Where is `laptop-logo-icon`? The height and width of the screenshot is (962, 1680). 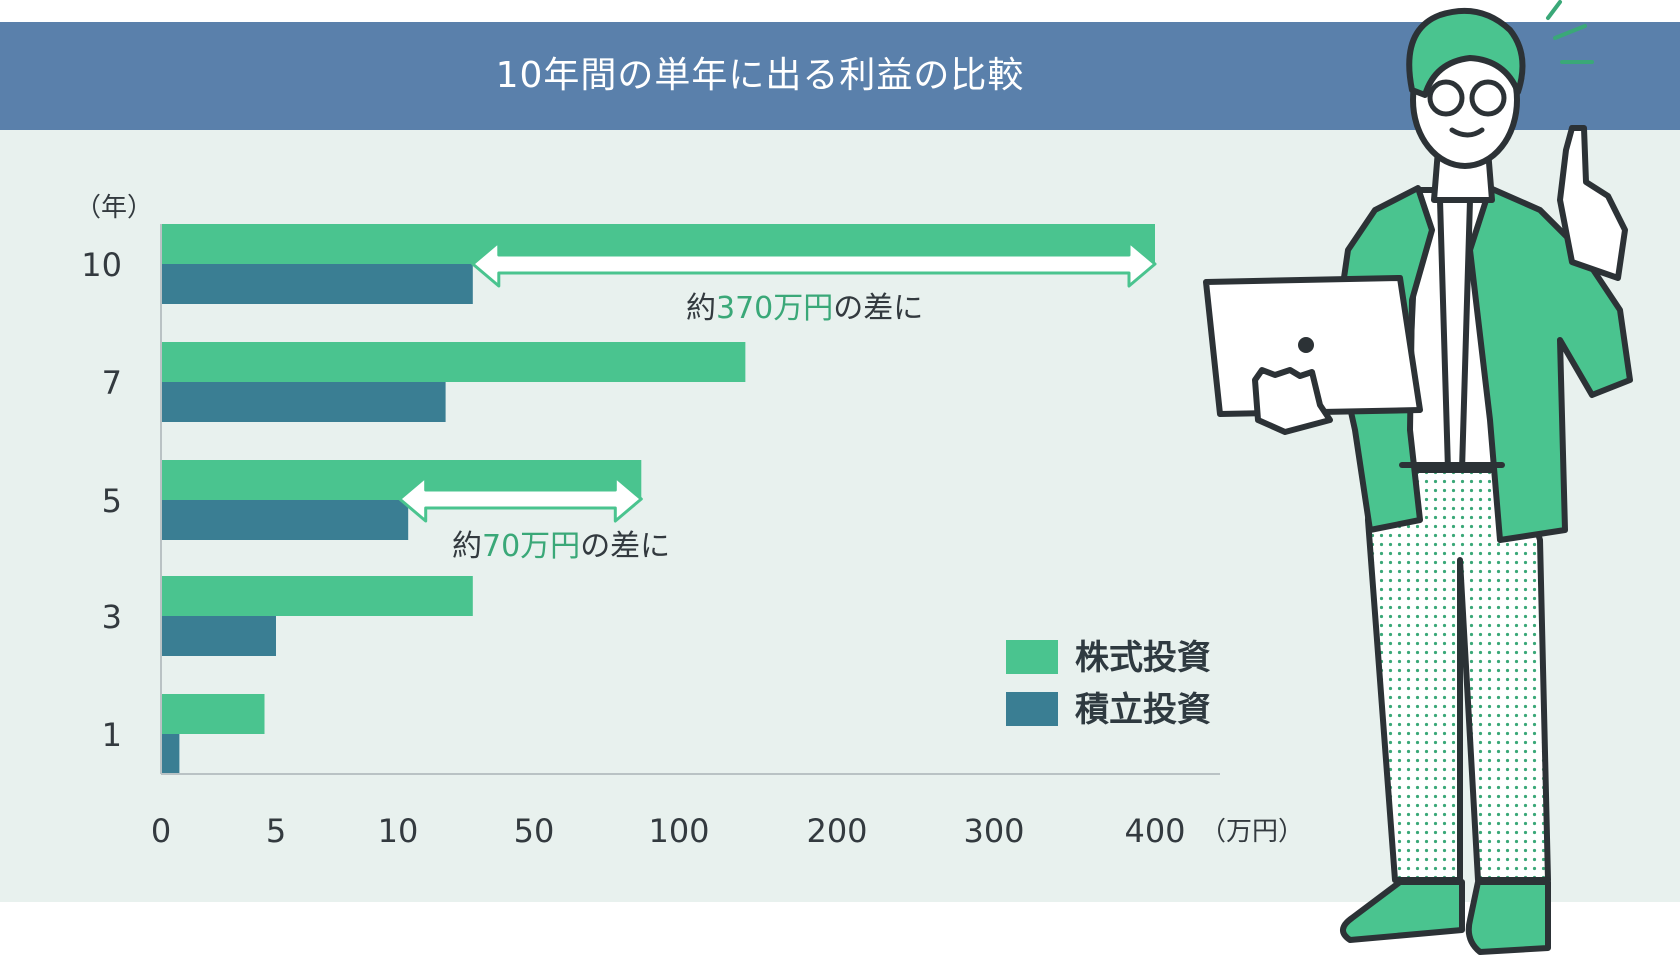 laptop-logo-icon is located at coordinates (1306, 345).